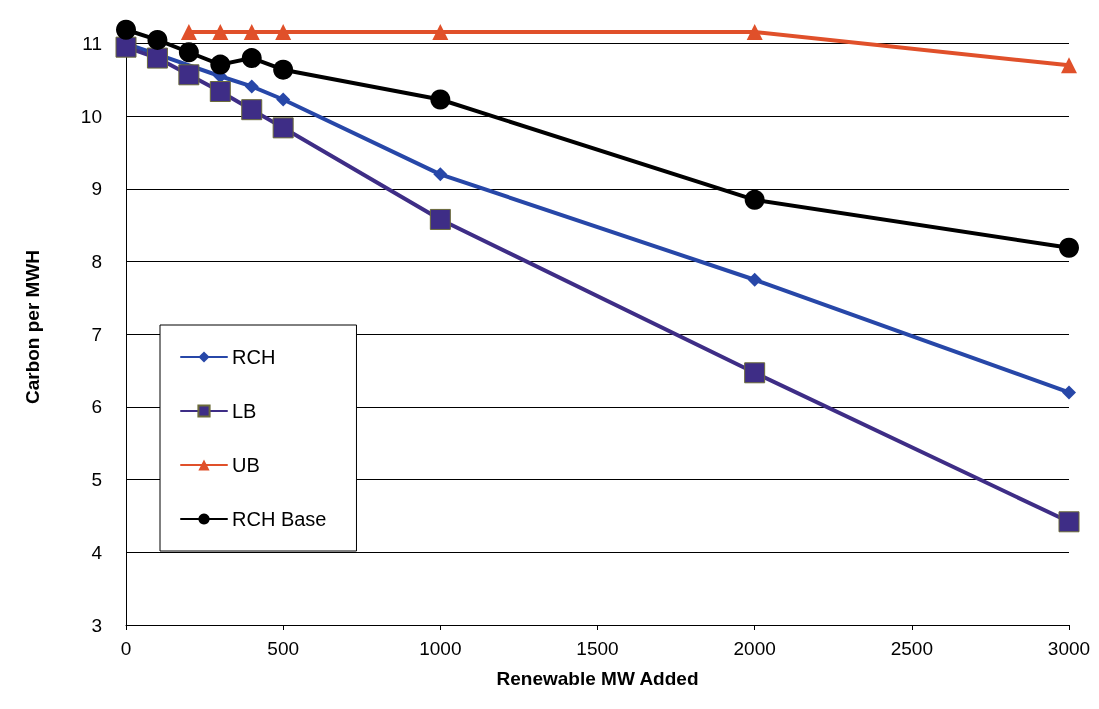 The width and height of the screenshot is (1099, 709). Describe the element at coordinates (283, 648) in the screenshot. I see `x-tick-label: 500` at that location.